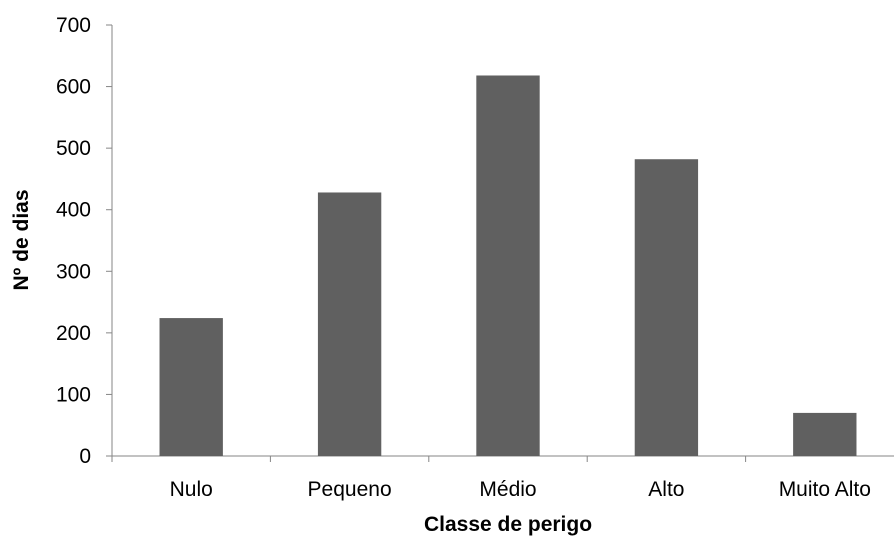 The height and width of the screenshot is (539, 894). I want to click on x-tick-labels: Nulo Pequeno Médio Alto Muito Alto, so click(520, 489).